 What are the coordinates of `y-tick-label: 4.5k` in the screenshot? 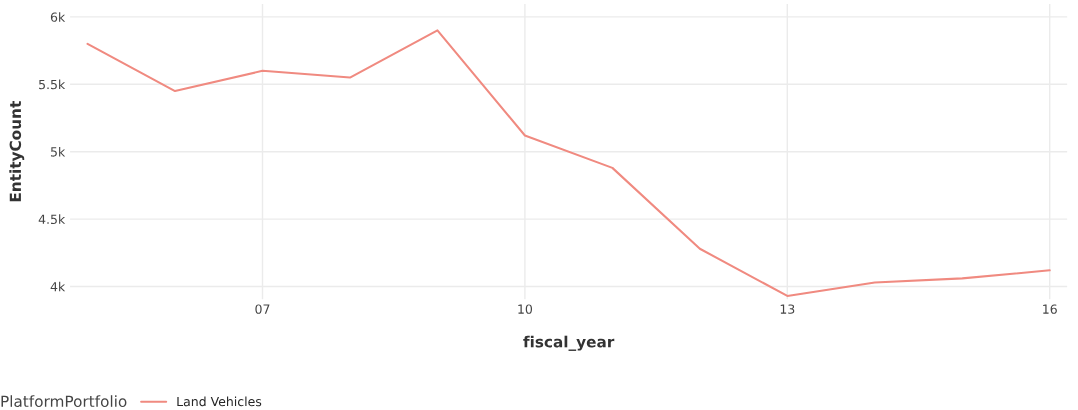 It's located at (52, 219).